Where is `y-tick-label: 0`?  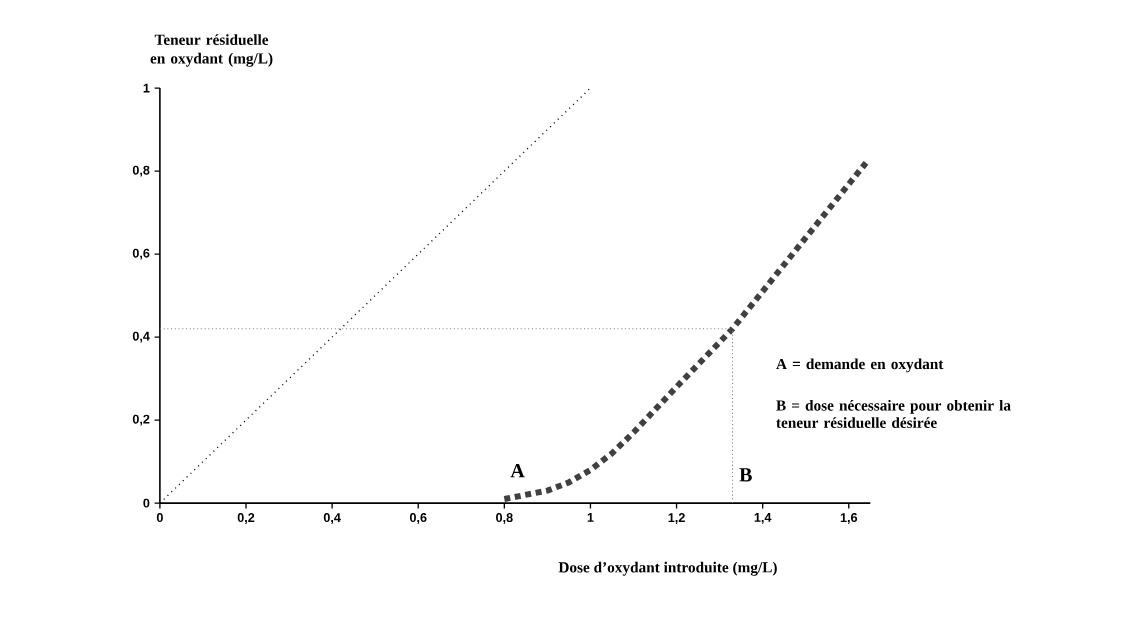
y-tick-label: 0 is located at coordinates (146, 503).